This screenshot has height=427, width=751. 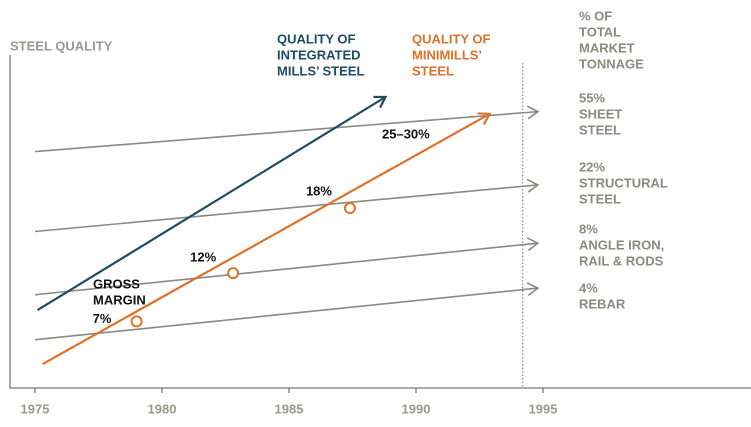 I want to click on x-tick-label: 1975, so click(x=35, y=408).